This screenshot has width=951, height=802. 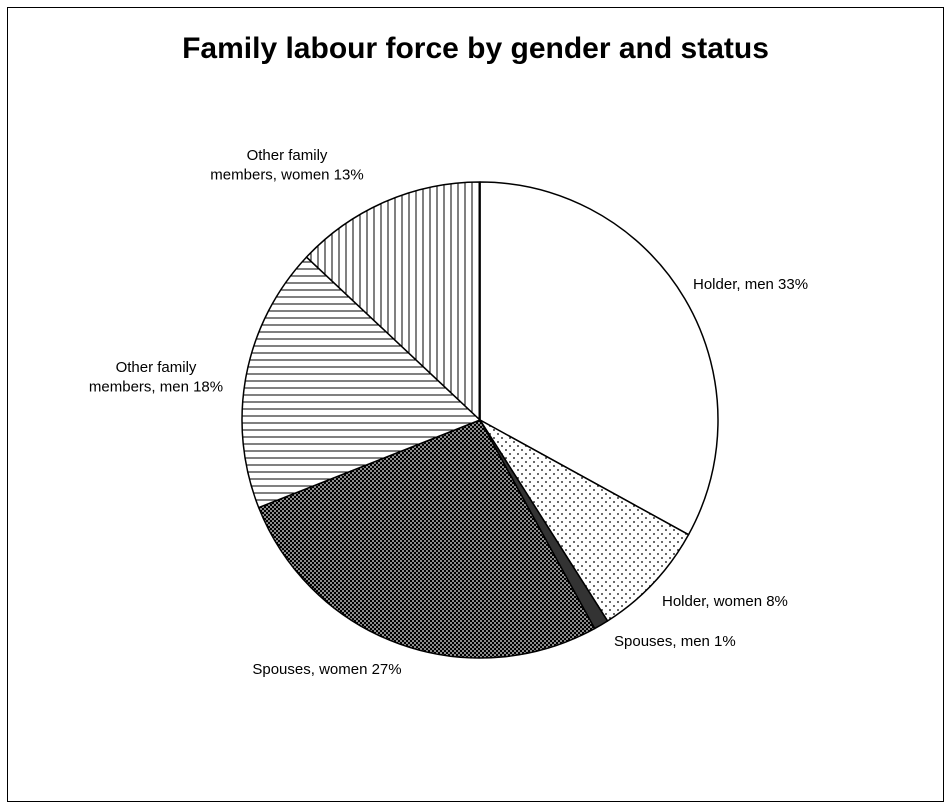 What do you see at coordinates (675, 641) in the screenshot?
I see `slice-label-3: Spouses, men 1%` at bounding box center [675, 641].